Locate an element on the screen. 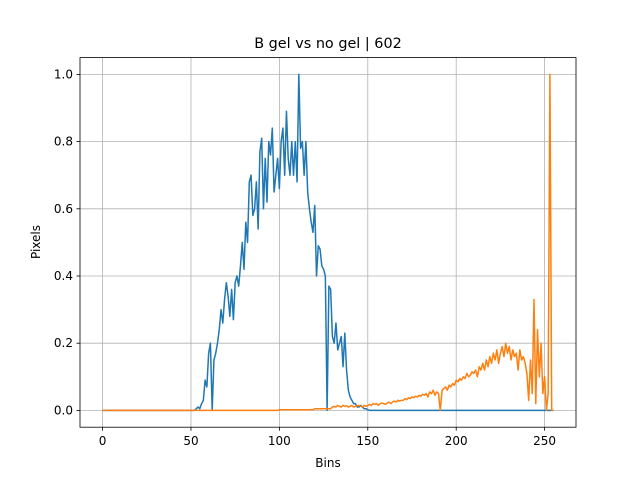  y-tick-label: 1.0 is located at coordinates (63, 74).